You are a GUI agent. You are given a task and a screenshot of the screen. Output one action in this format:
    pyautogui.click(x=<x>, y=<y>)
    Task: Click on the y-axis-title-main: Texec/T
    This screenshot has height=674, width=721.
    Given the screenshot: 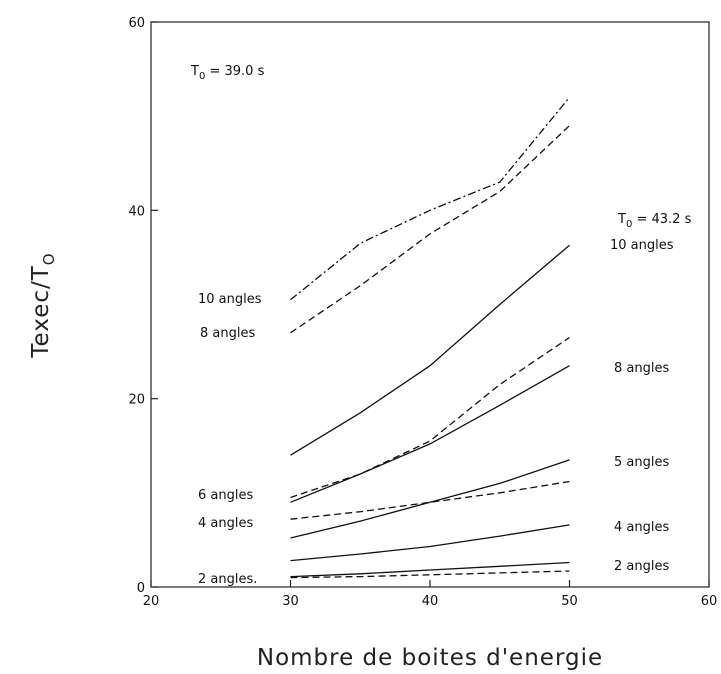 What is the action you would take?
    pyautogui.click(x=41, y=311)
    